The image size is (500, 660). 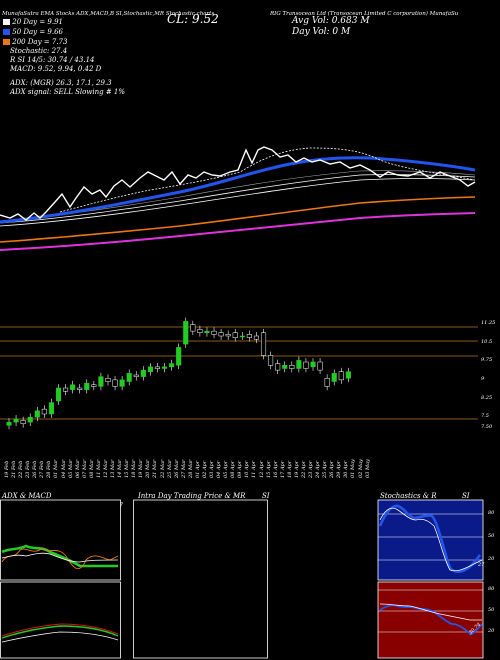 I want to click on date-label: 17 Apr, so click(x=282, y=469).